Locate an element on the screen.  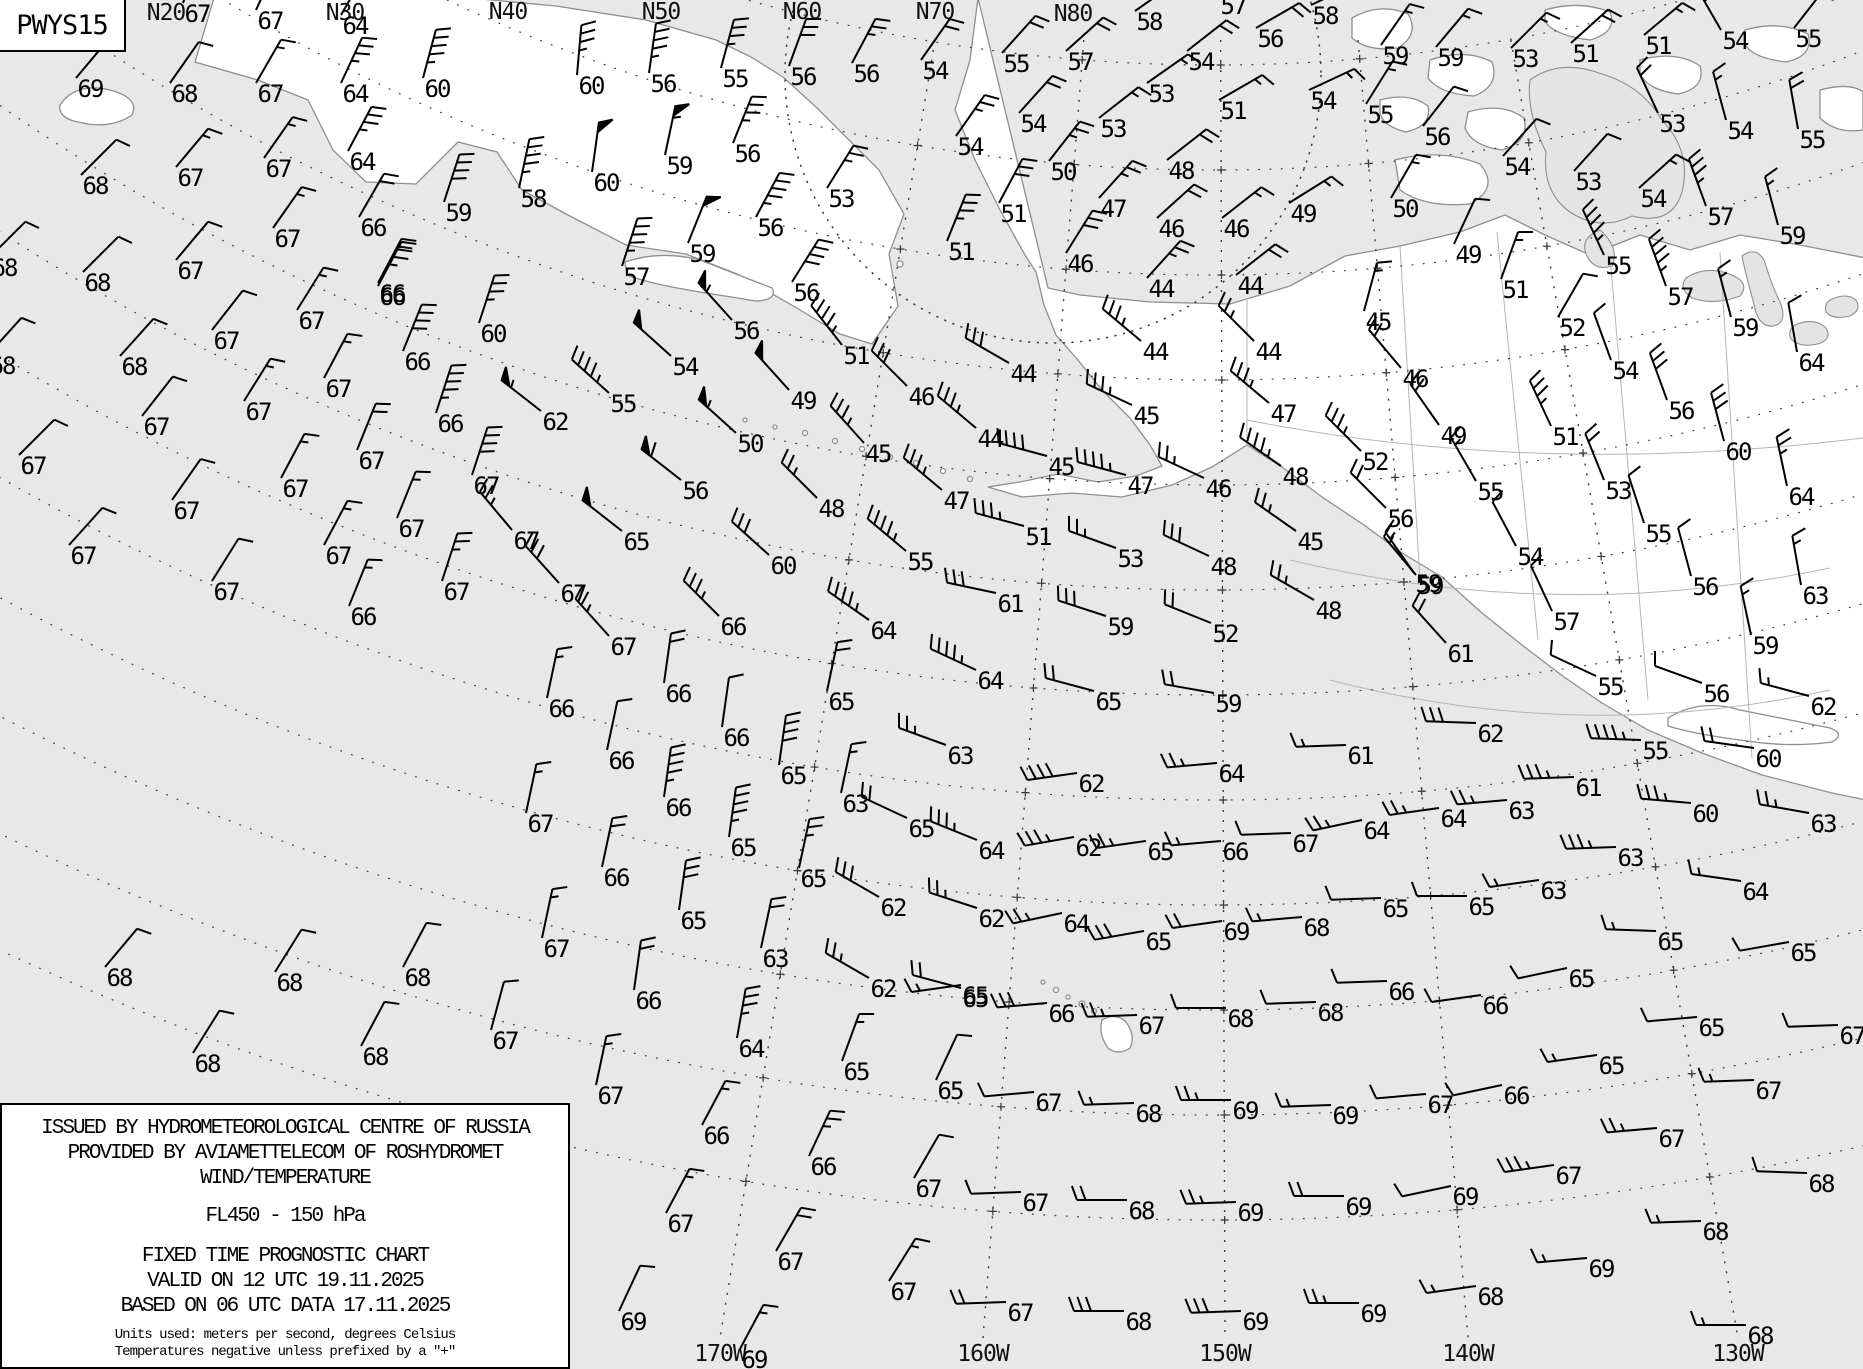
station-temperature: 66 is located at coordinates (1236, 852).